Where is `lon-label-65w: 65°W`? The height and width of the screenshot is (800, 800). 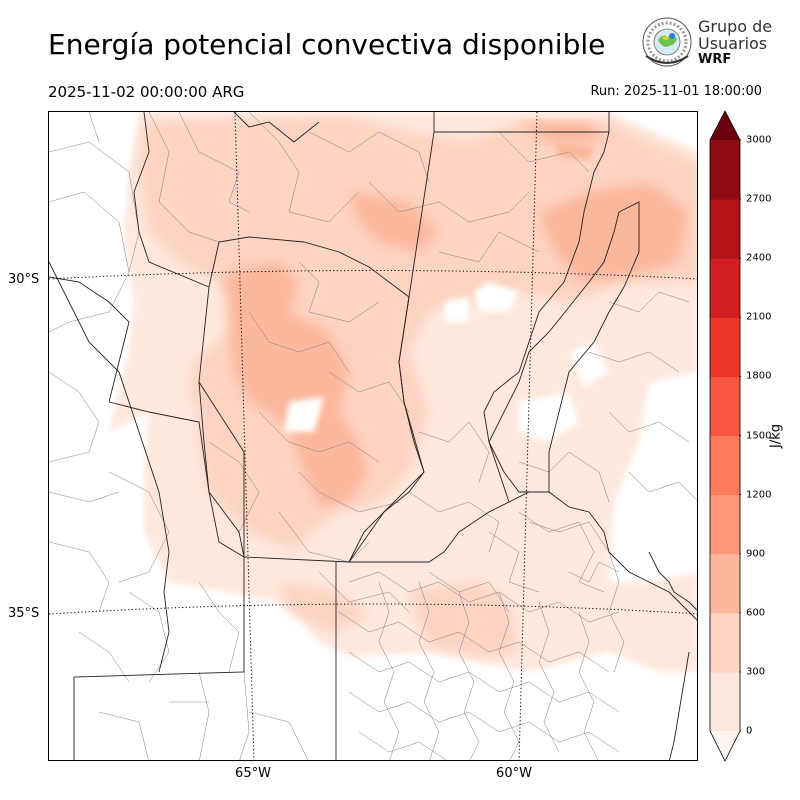
lon-label-65w: 65°W is located at coordinates (253, 773).